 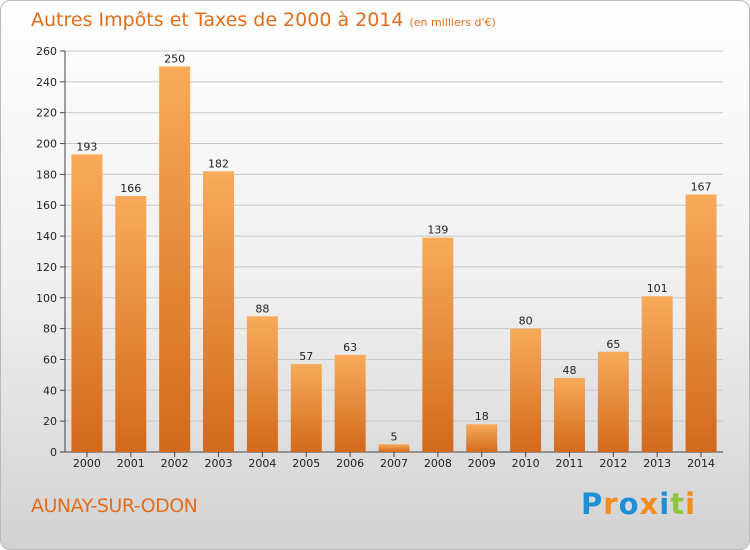 What do you see at coordinates (50, 390) in the screenshot?
I see `y-tick-label: 40` at bounding box center [50, 390].